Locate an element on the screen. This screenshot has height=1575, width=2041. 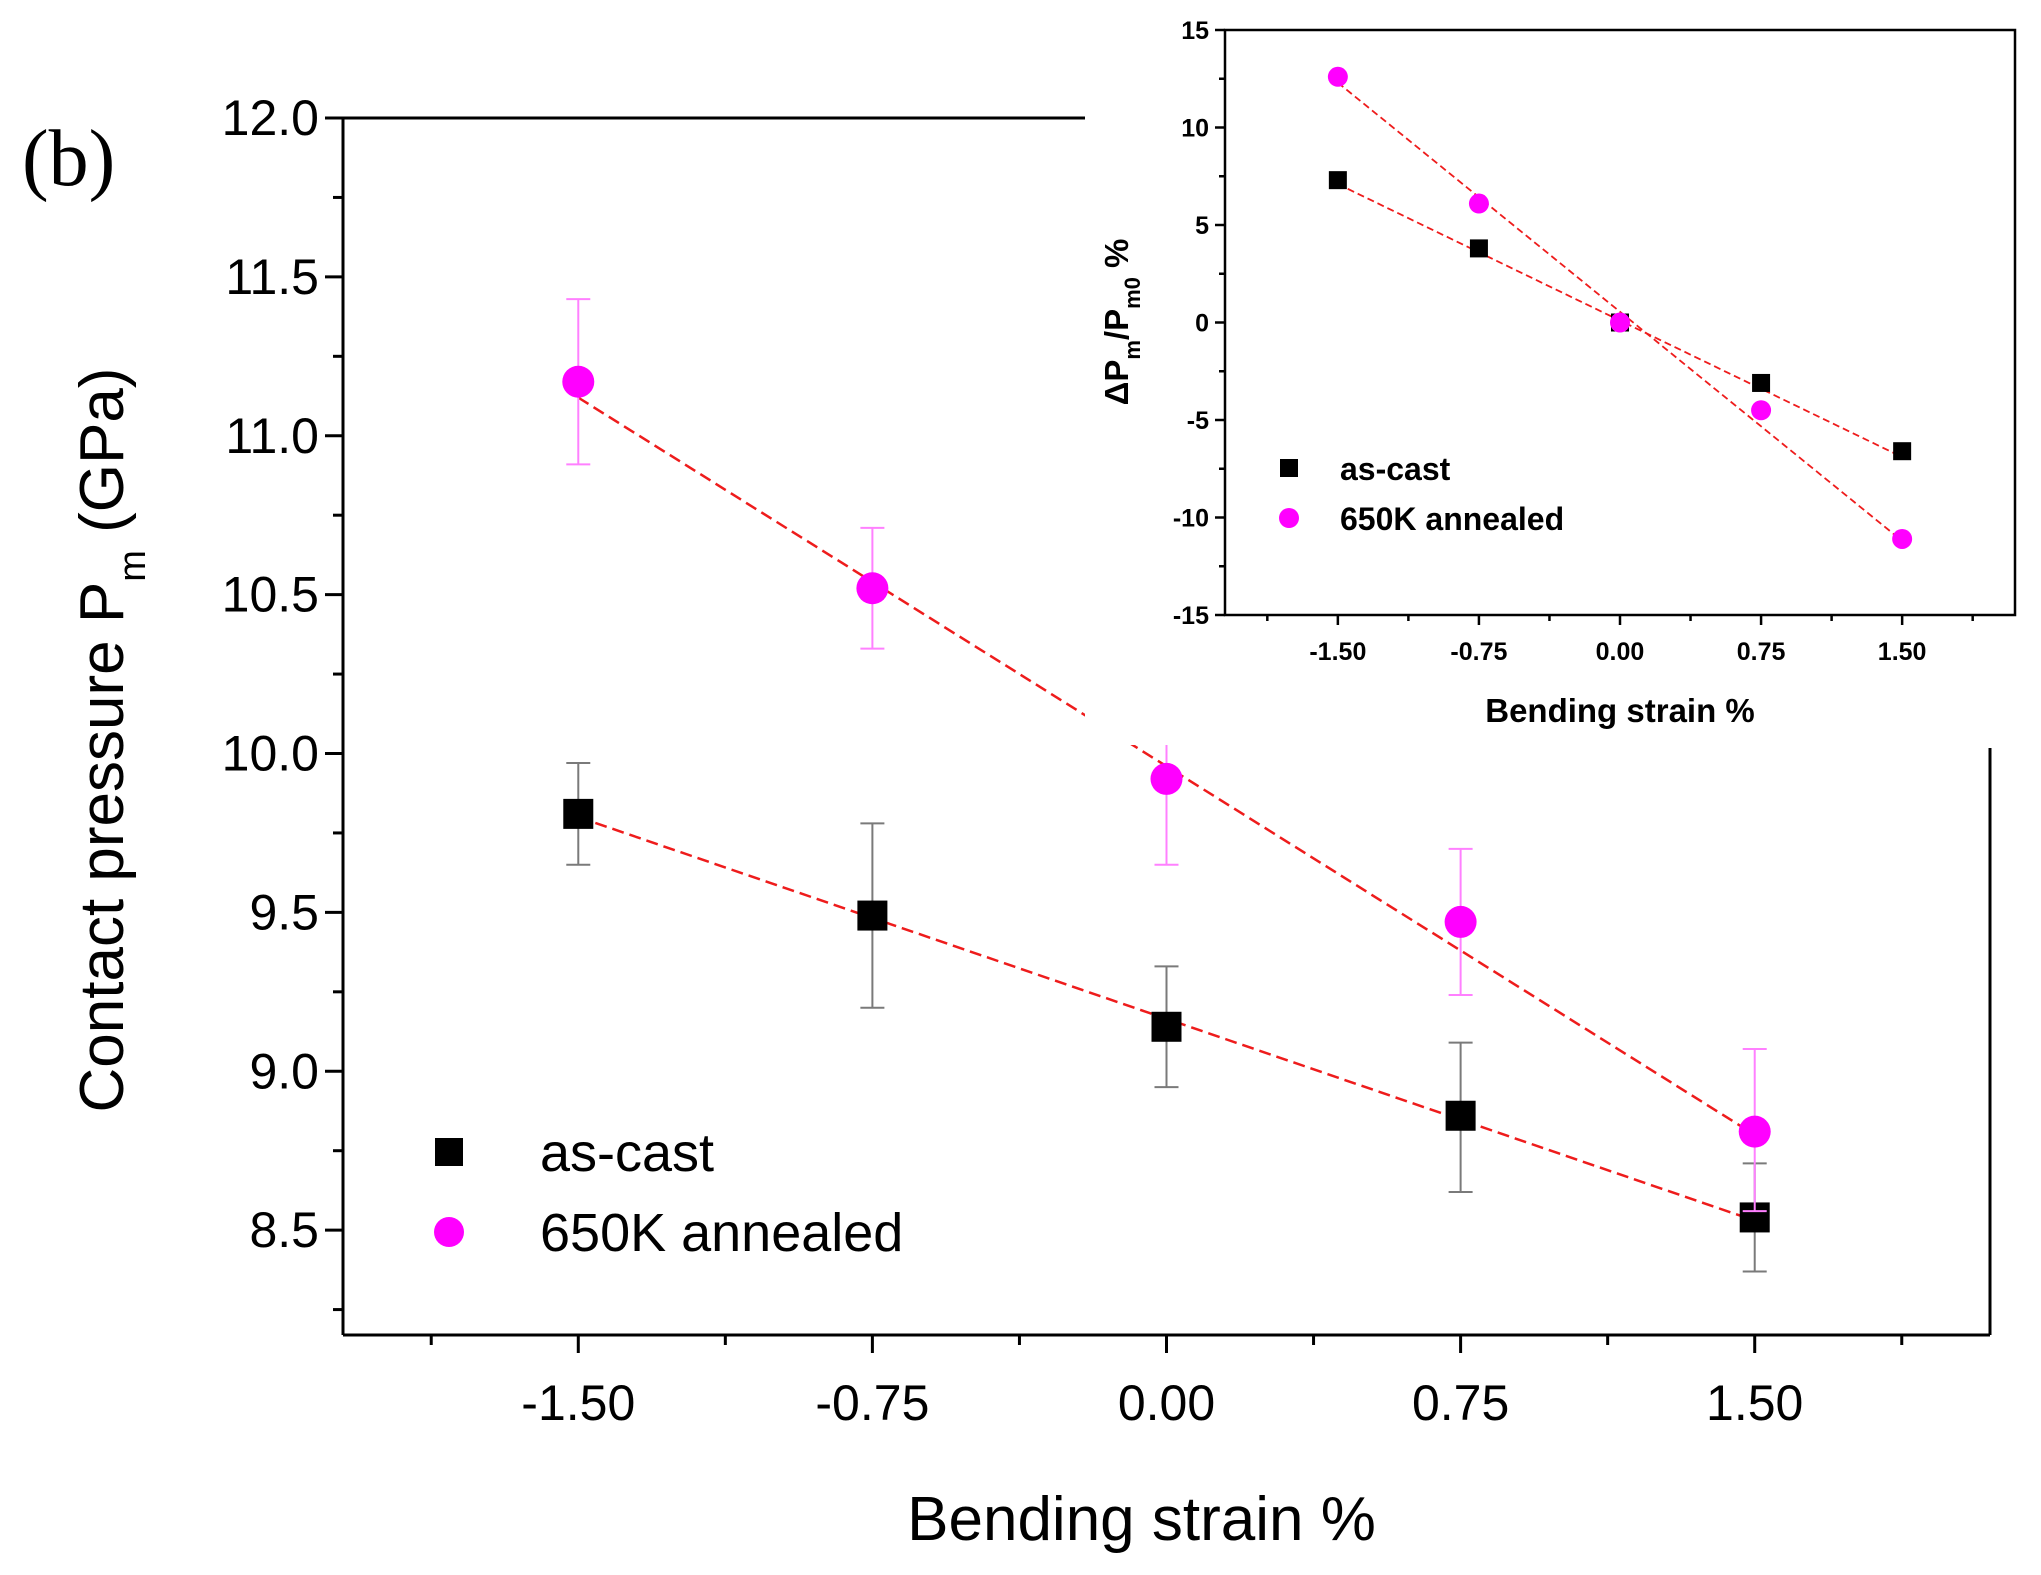
inset-y-tick-label: -15 is located at coordinates (1191, 616).